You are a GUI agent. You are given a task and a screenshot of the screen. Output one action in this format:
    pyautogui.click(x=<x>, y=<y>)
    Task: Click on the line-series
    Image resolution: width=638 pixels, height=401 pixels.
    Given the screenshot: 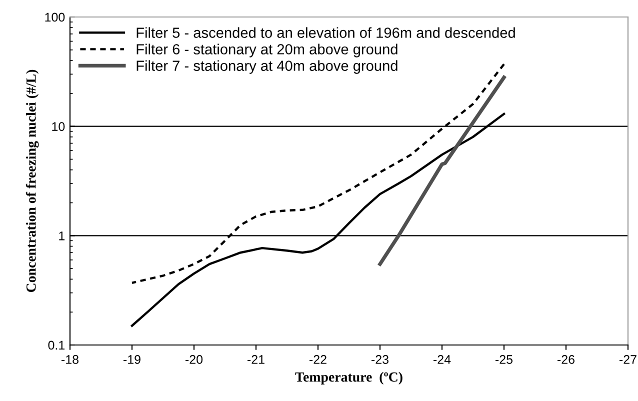 What is the action you would take?
    pyautogui.click(x=442, y=171)
    